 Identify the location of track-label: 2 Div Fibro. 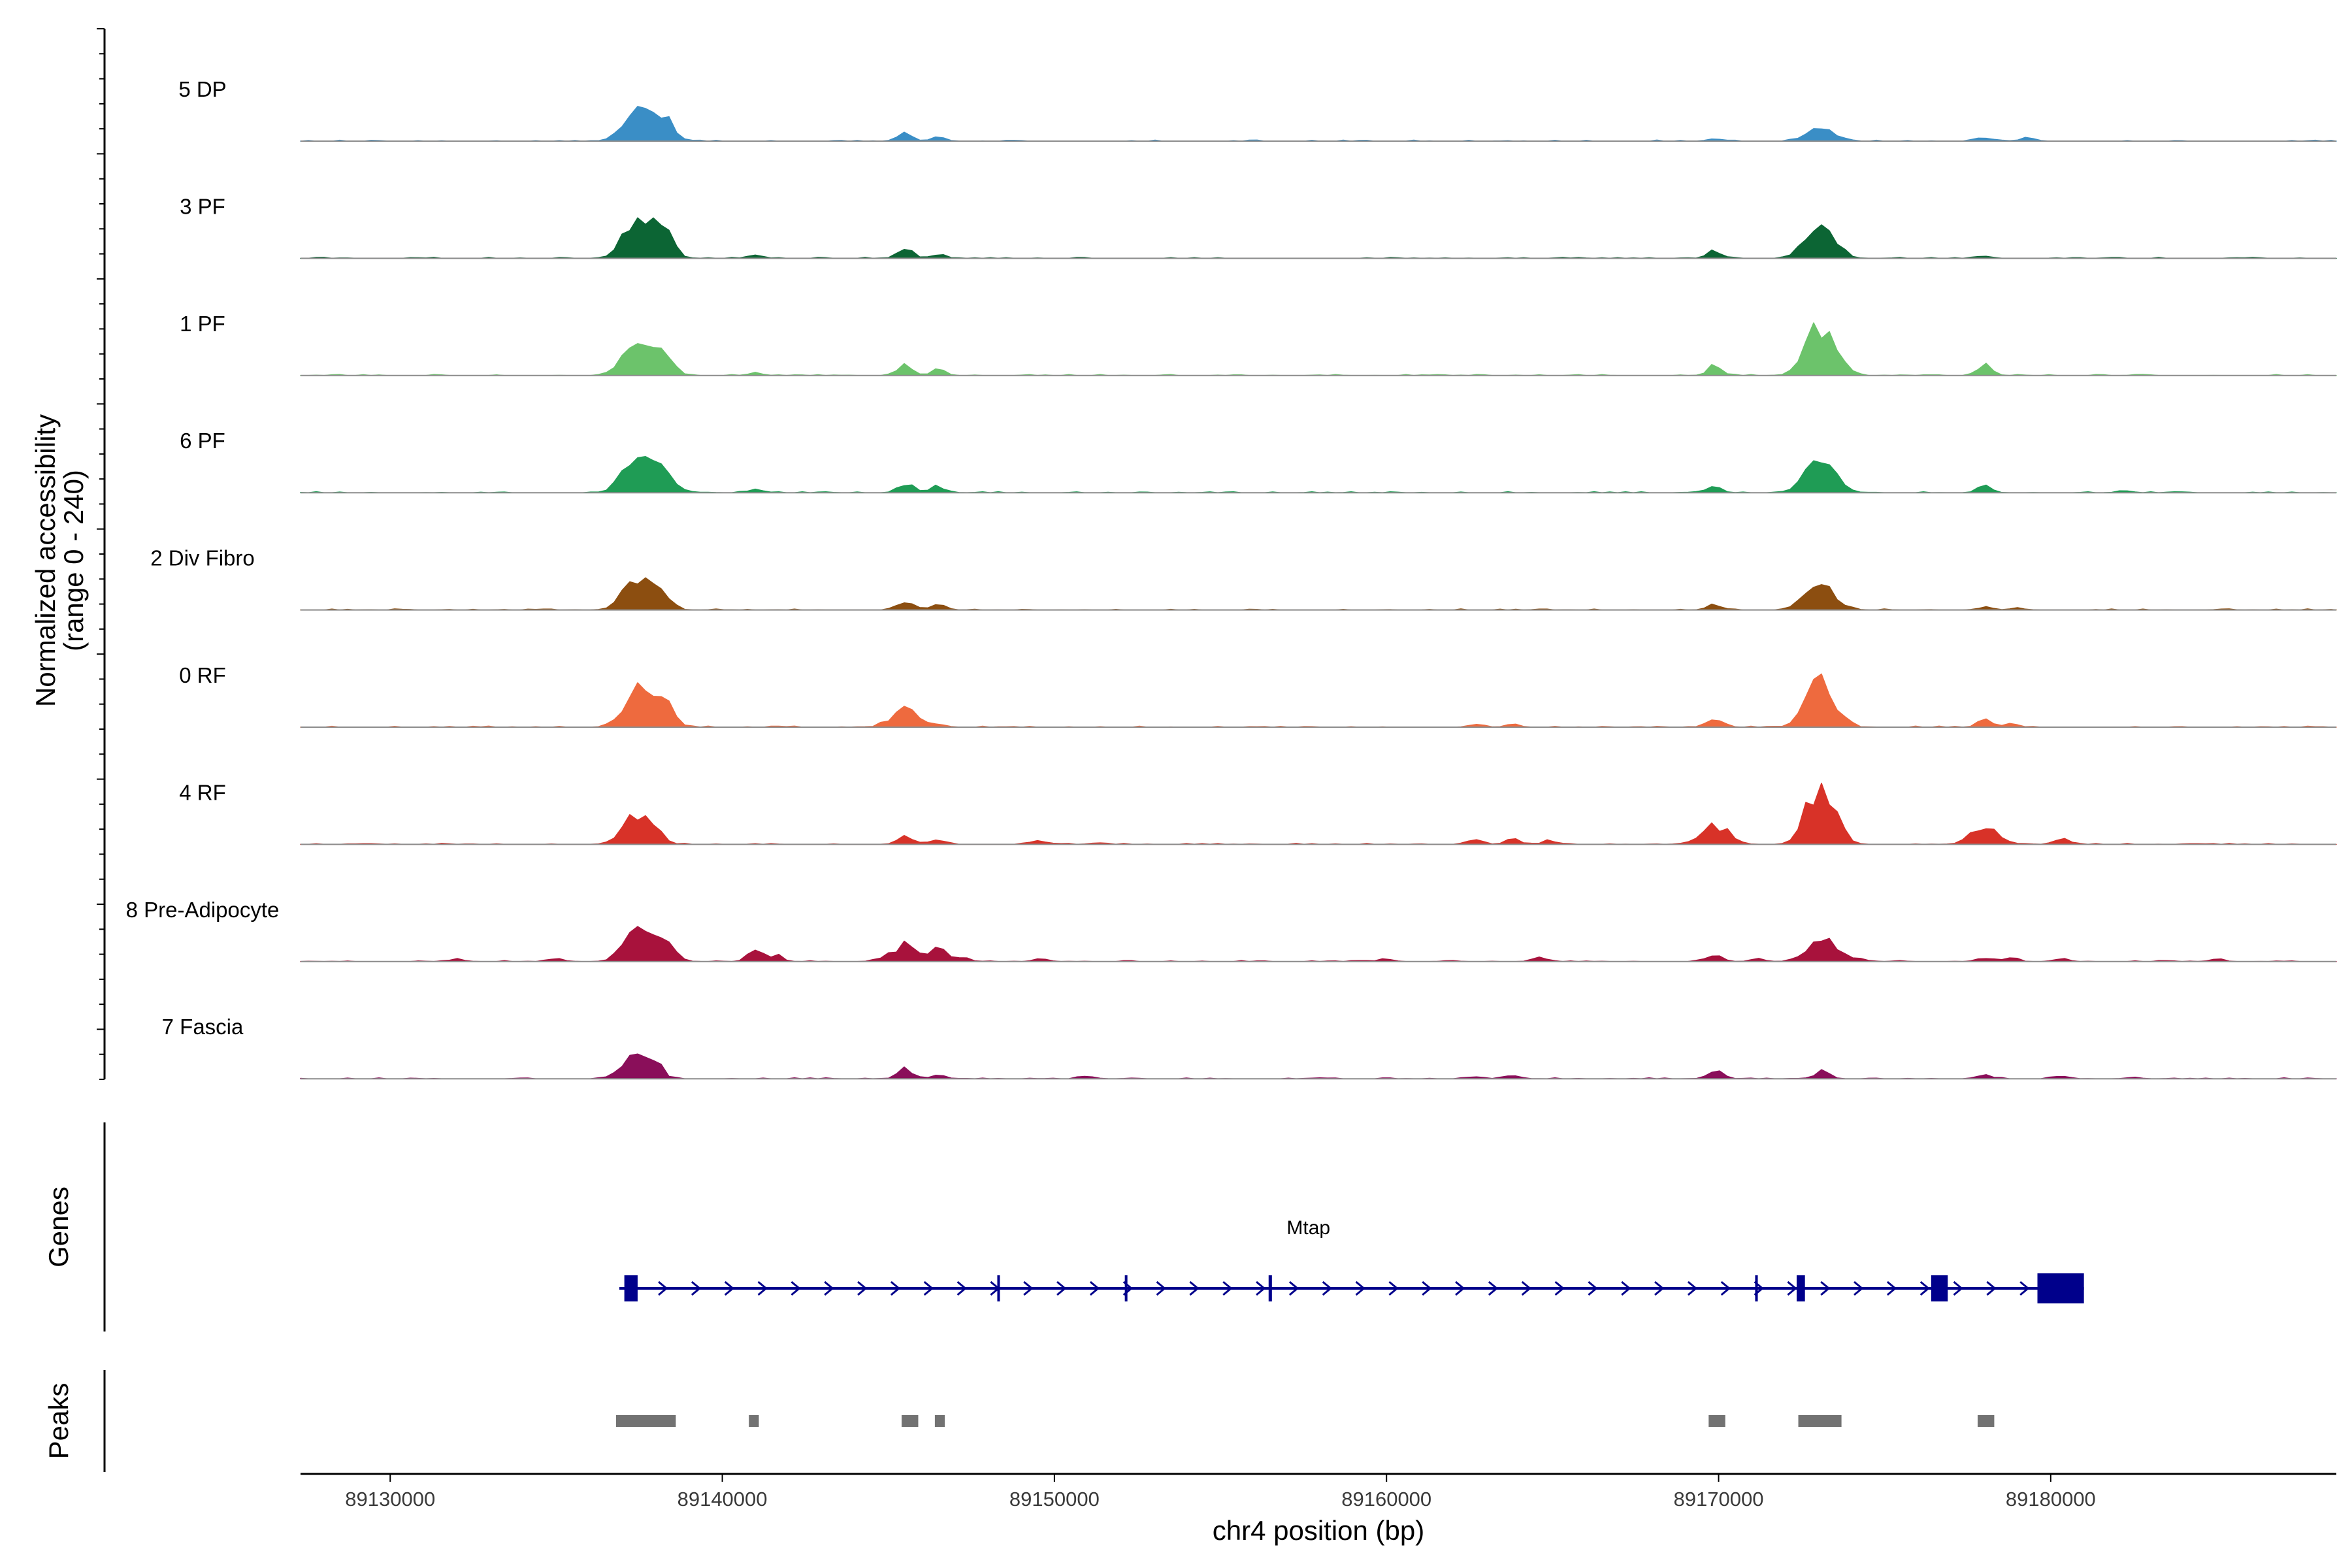
(202, 558).